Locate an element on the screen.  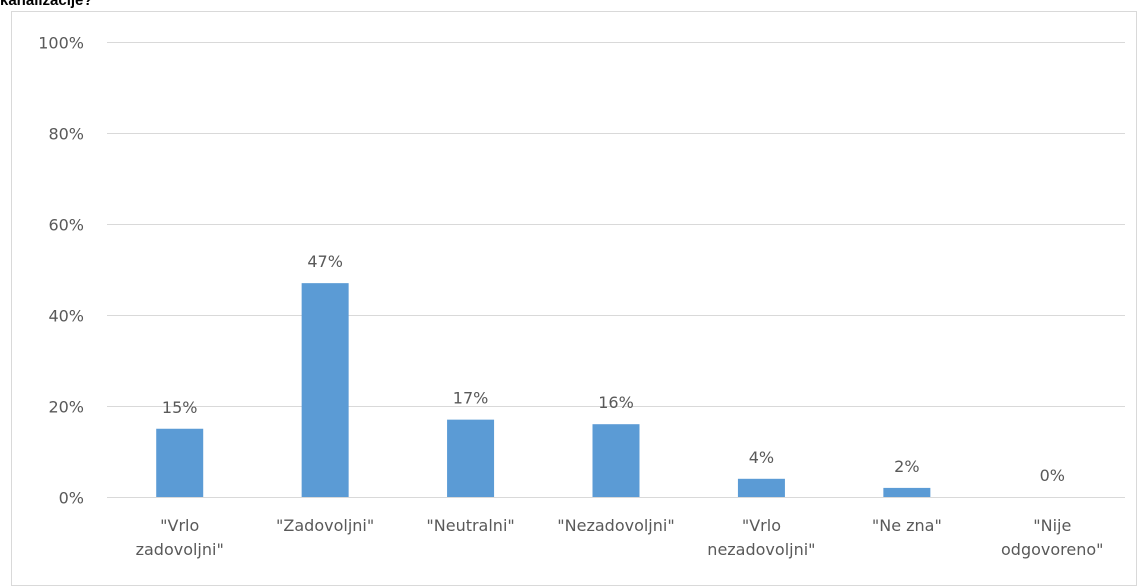
chart-title: kanalizacije? is located at coordinates (46, 4).